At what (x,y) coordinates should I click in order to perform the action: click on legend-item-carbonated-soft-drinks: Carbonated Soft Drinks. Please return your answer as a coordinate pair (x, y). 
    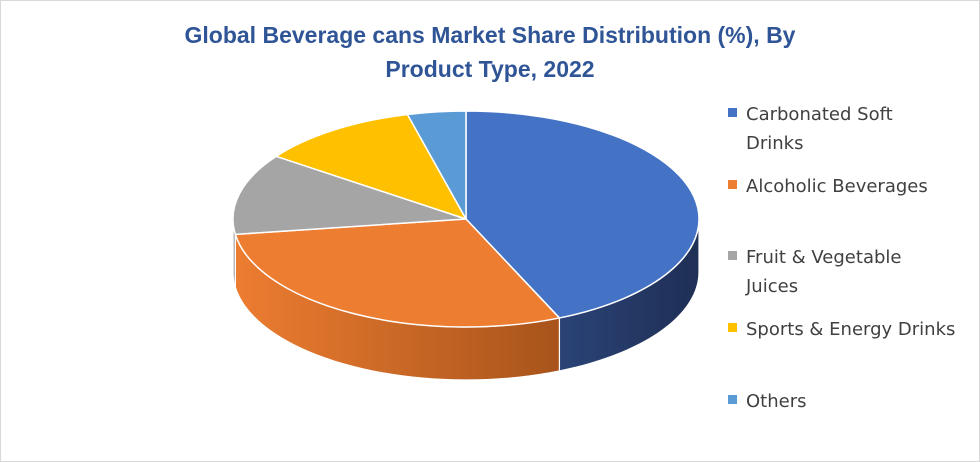
    Looking at the image, I should click on (853, 129).